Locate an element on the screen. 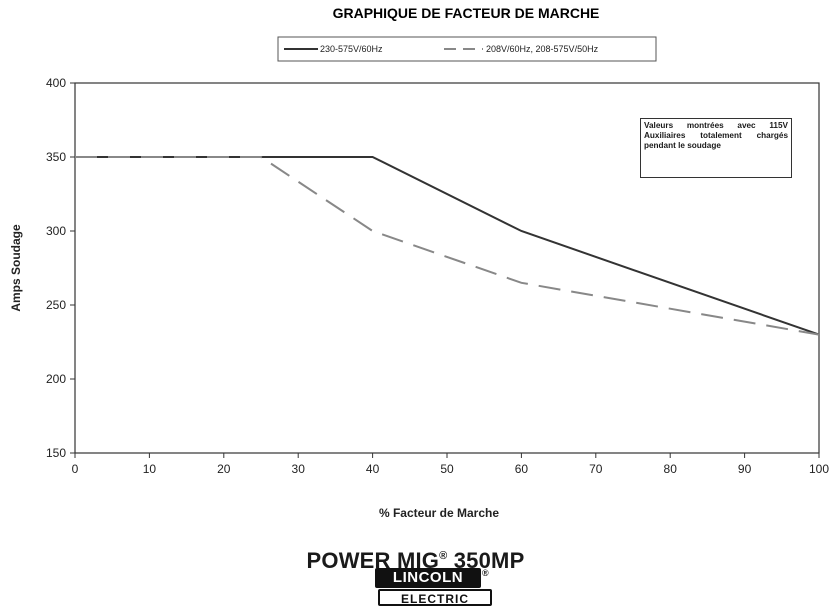 This screenshot has height=609, width=831. x-tick-label: 100 is located at coordinates (819, 469).